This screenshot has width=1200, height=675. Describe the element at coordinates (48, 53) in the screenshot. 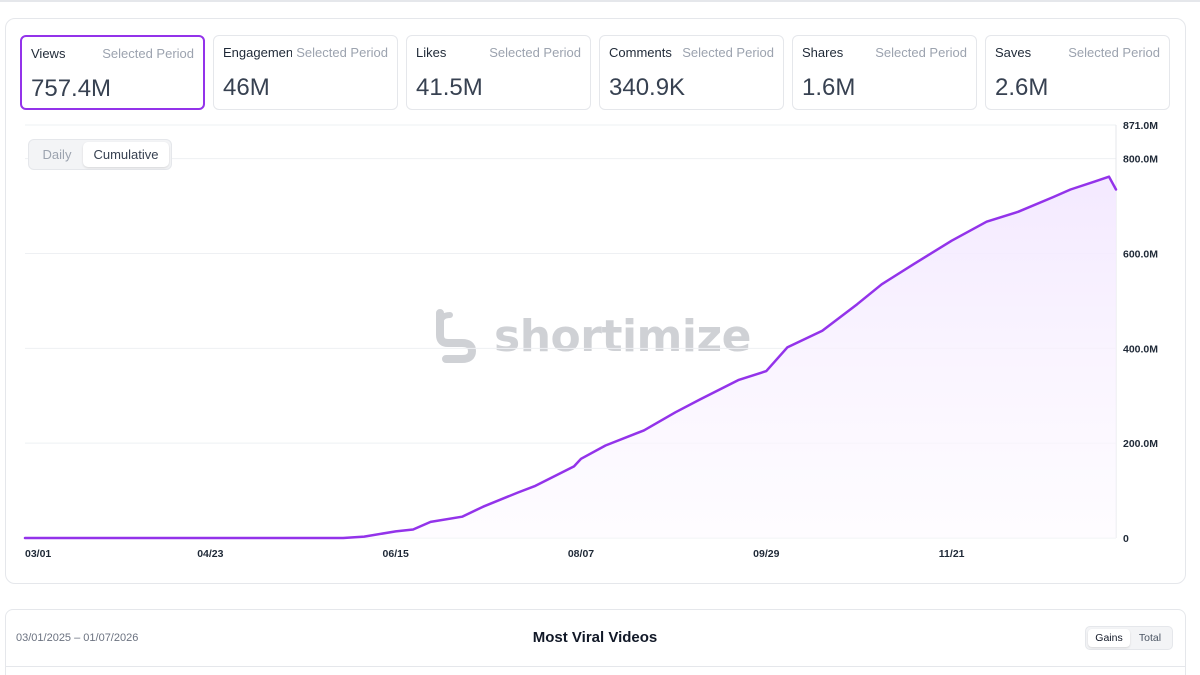

I see `metric-label: Views` at that location.